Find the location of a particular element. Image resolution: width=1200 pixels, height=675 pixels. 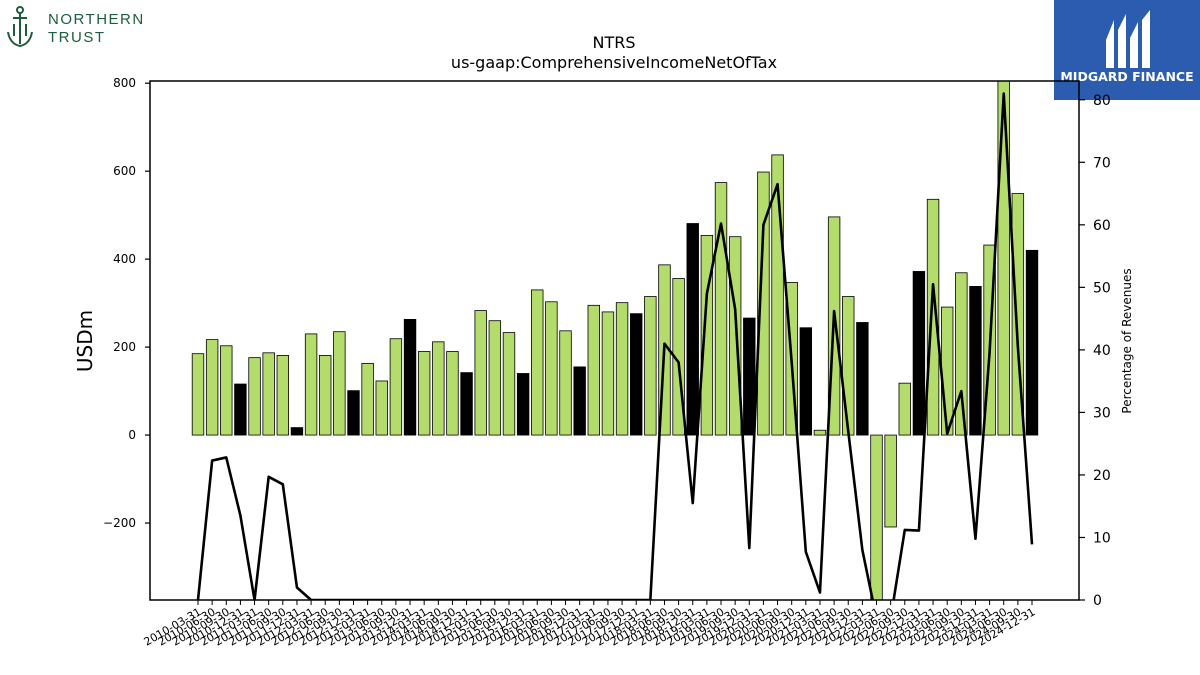

y2-tick-label: 40 is located at coordinates (1102, 351).